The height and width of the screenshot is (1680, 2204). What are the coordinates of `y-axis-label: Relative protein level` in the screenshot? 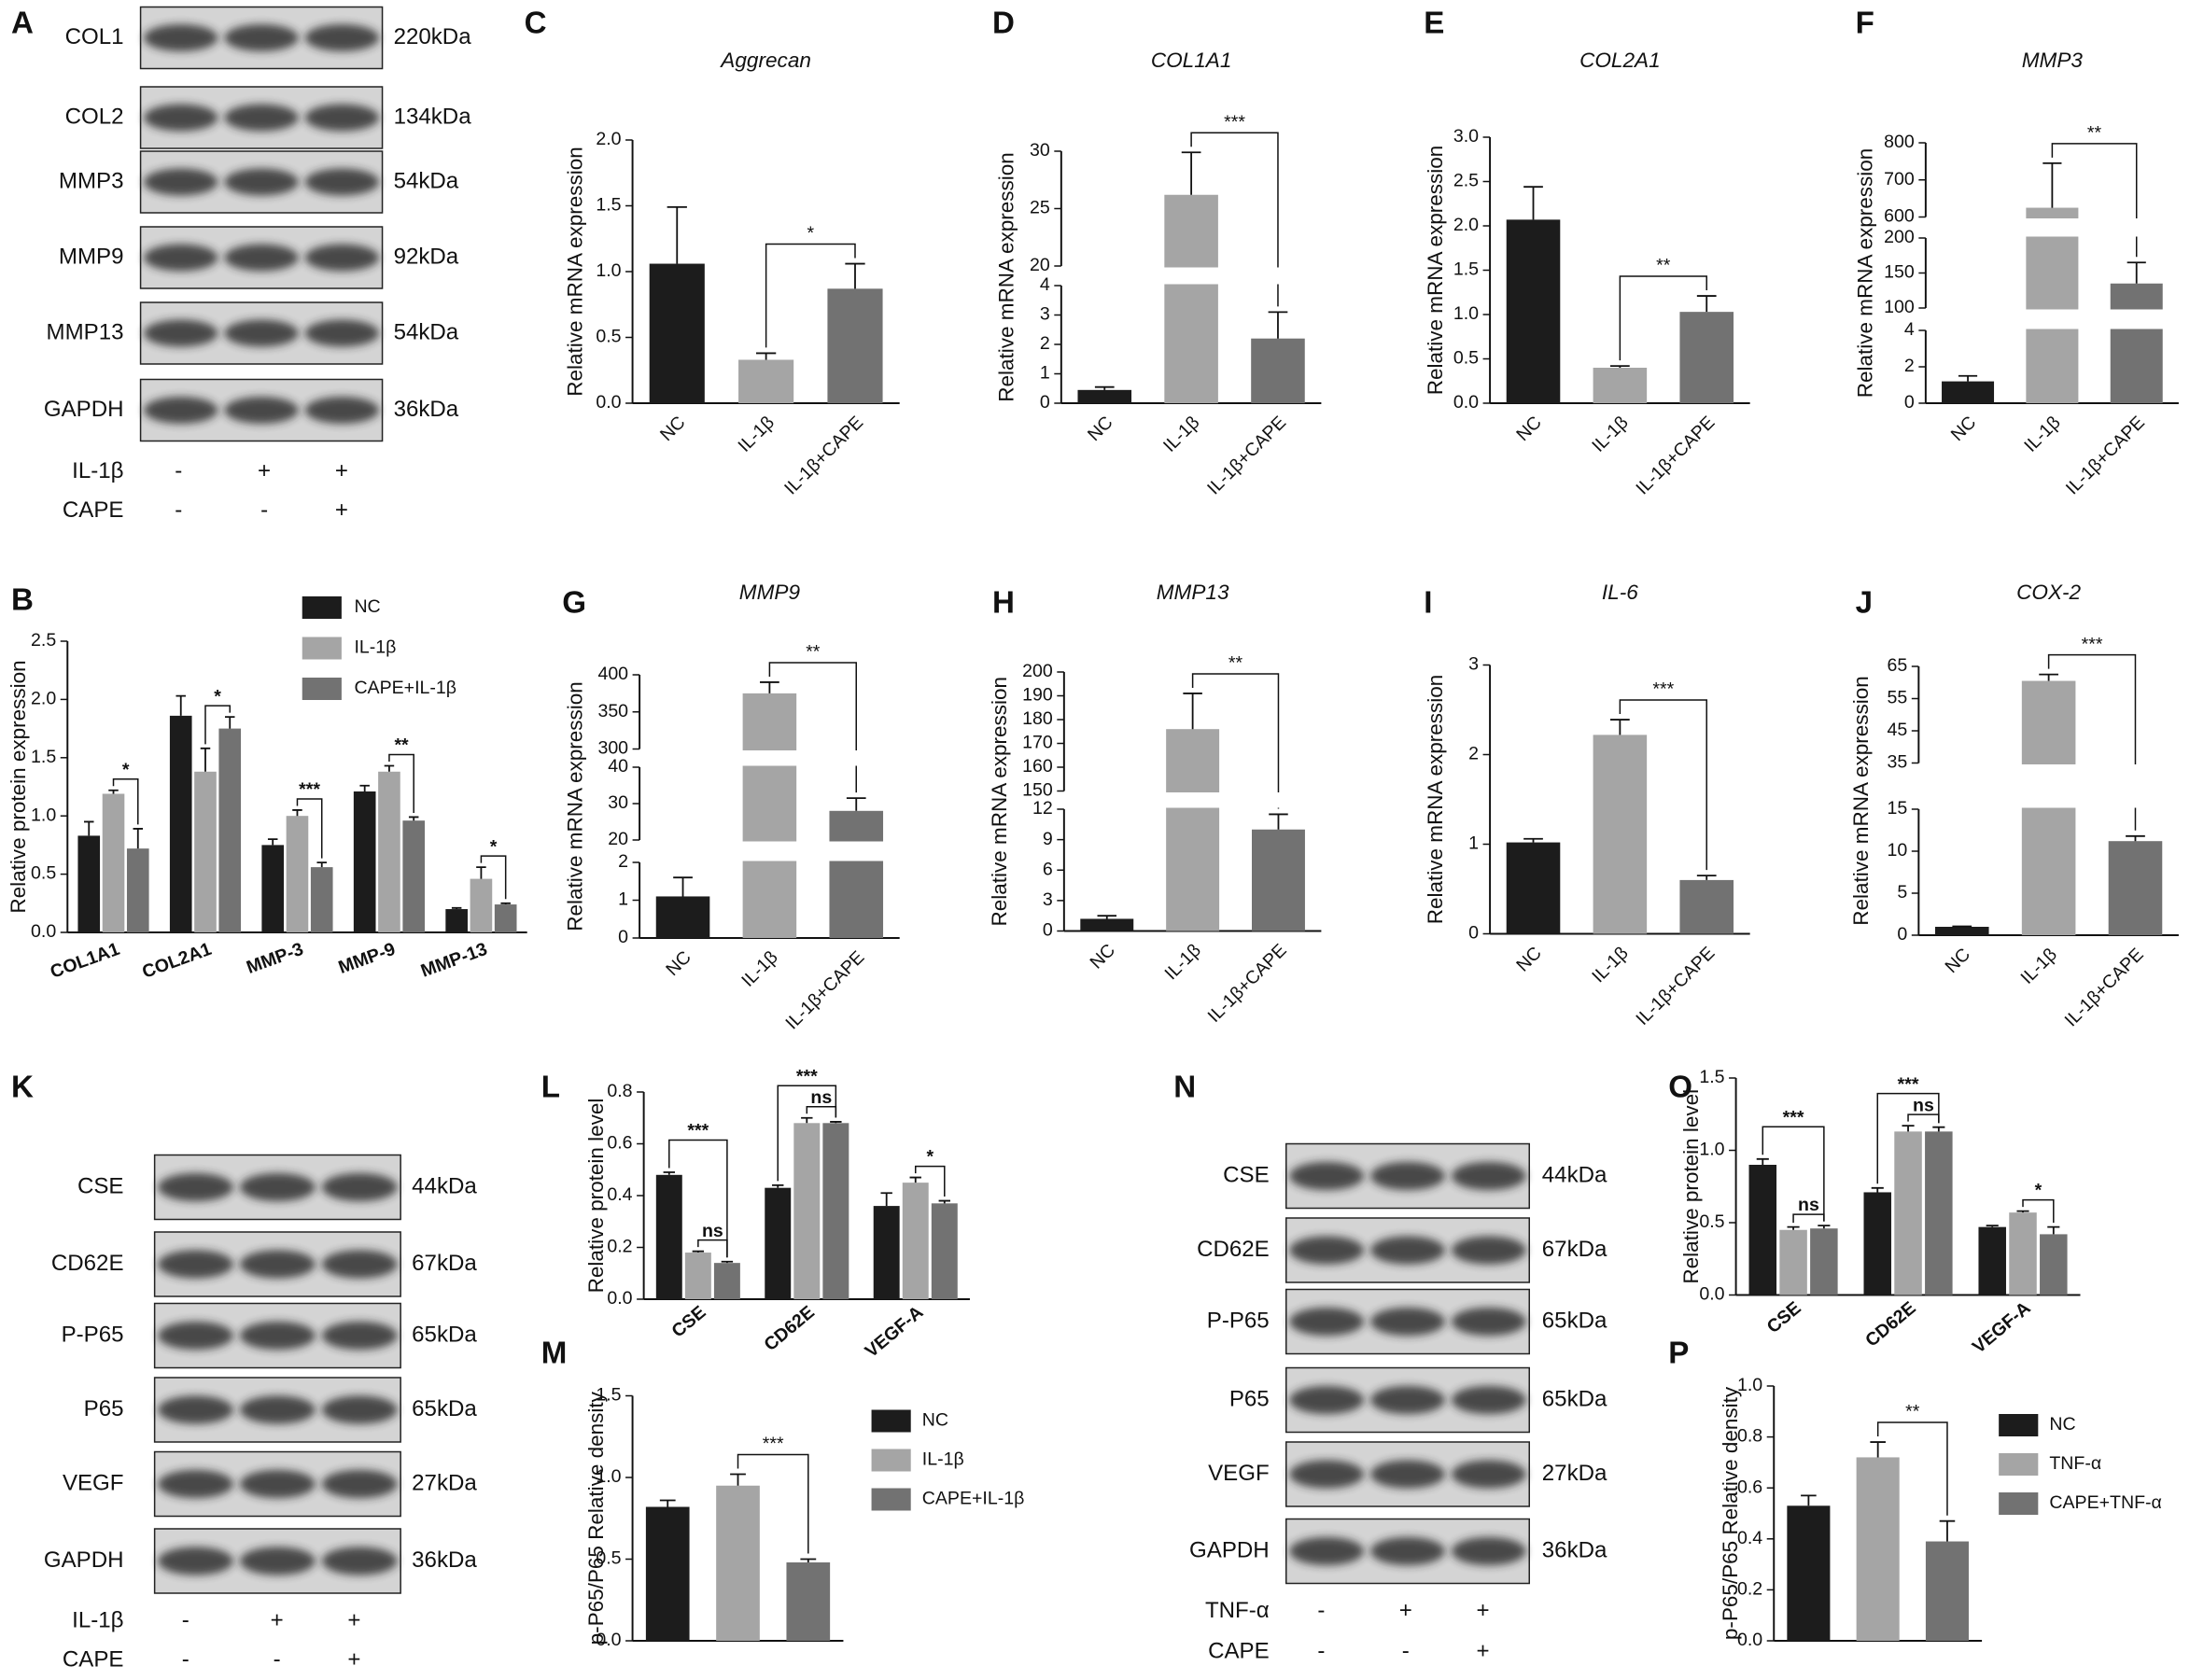 It's located at (1691, 1186).